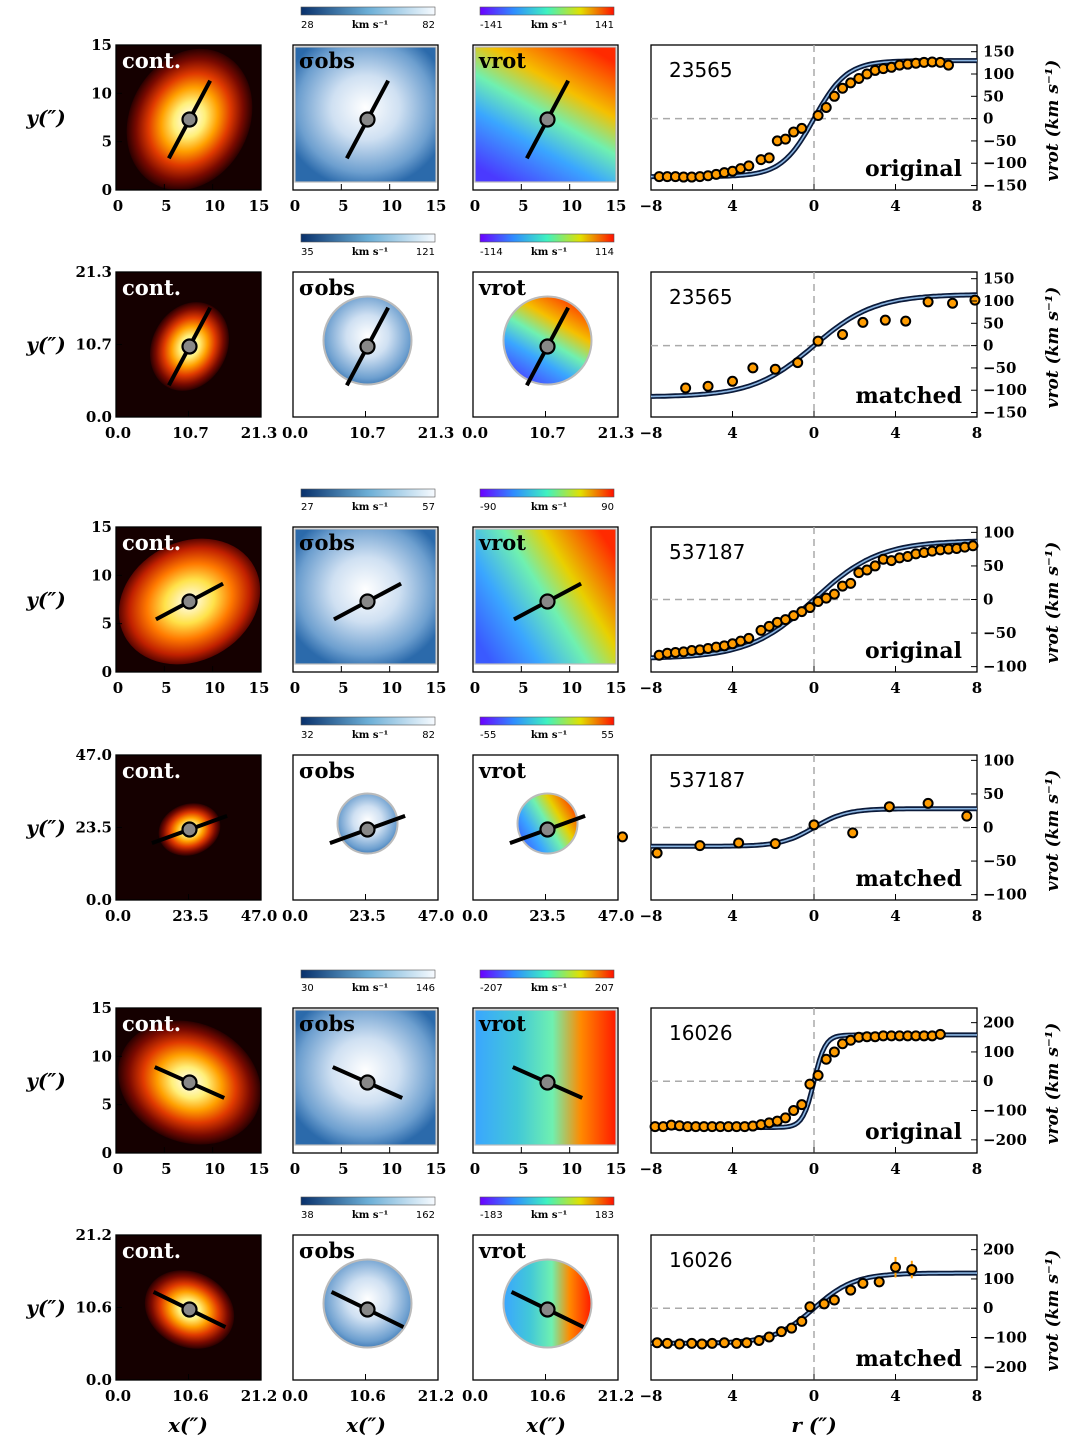 The image size is (1075, 1447). What do you see at coordinates (370, 1215) in the screenshot?
I see `sigma_cbar-unit: km s⁻¹` at bounding box center [370, 1215].